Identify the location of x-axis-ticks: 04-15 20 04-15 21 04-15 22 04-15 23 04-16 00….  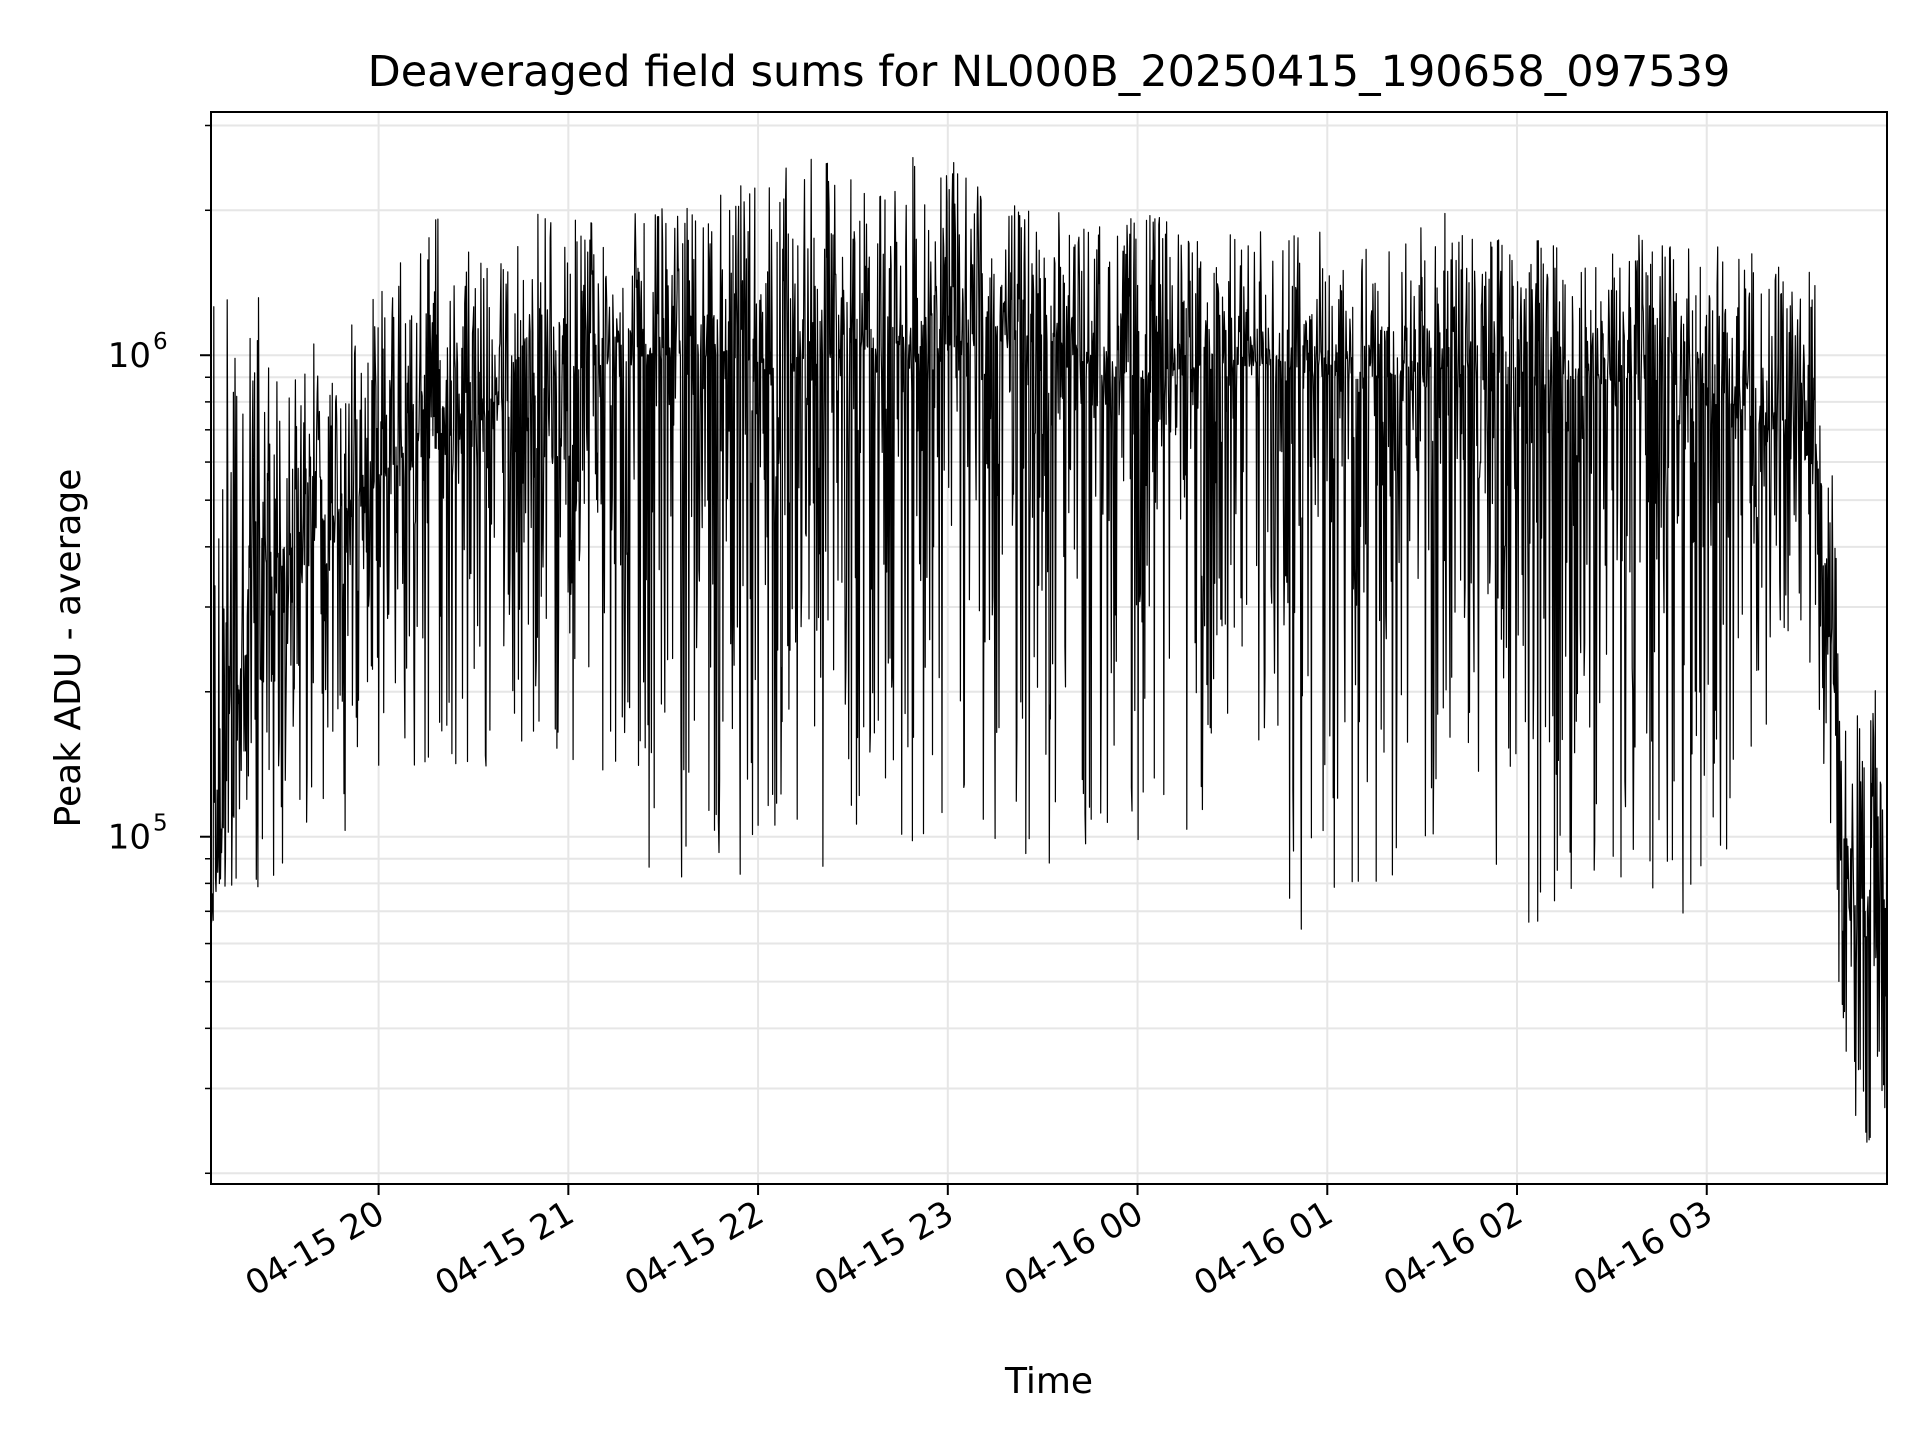
(979, 1244).